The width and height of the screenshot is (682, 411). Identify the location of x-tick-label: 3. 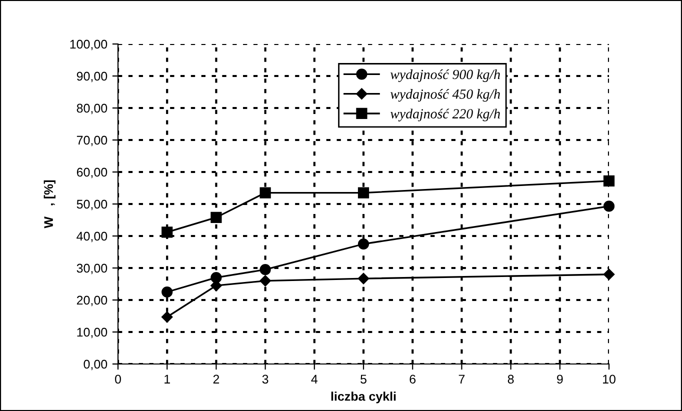
(265, 379).